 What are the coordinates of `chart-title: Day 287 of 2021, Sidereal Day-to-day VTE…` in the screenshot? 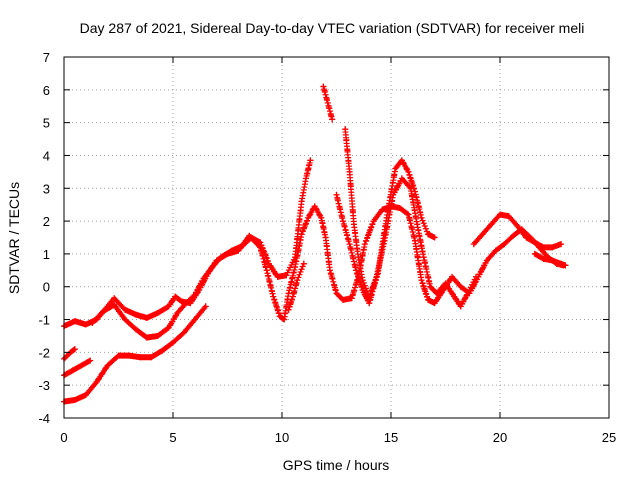 It's located at (332, 28).